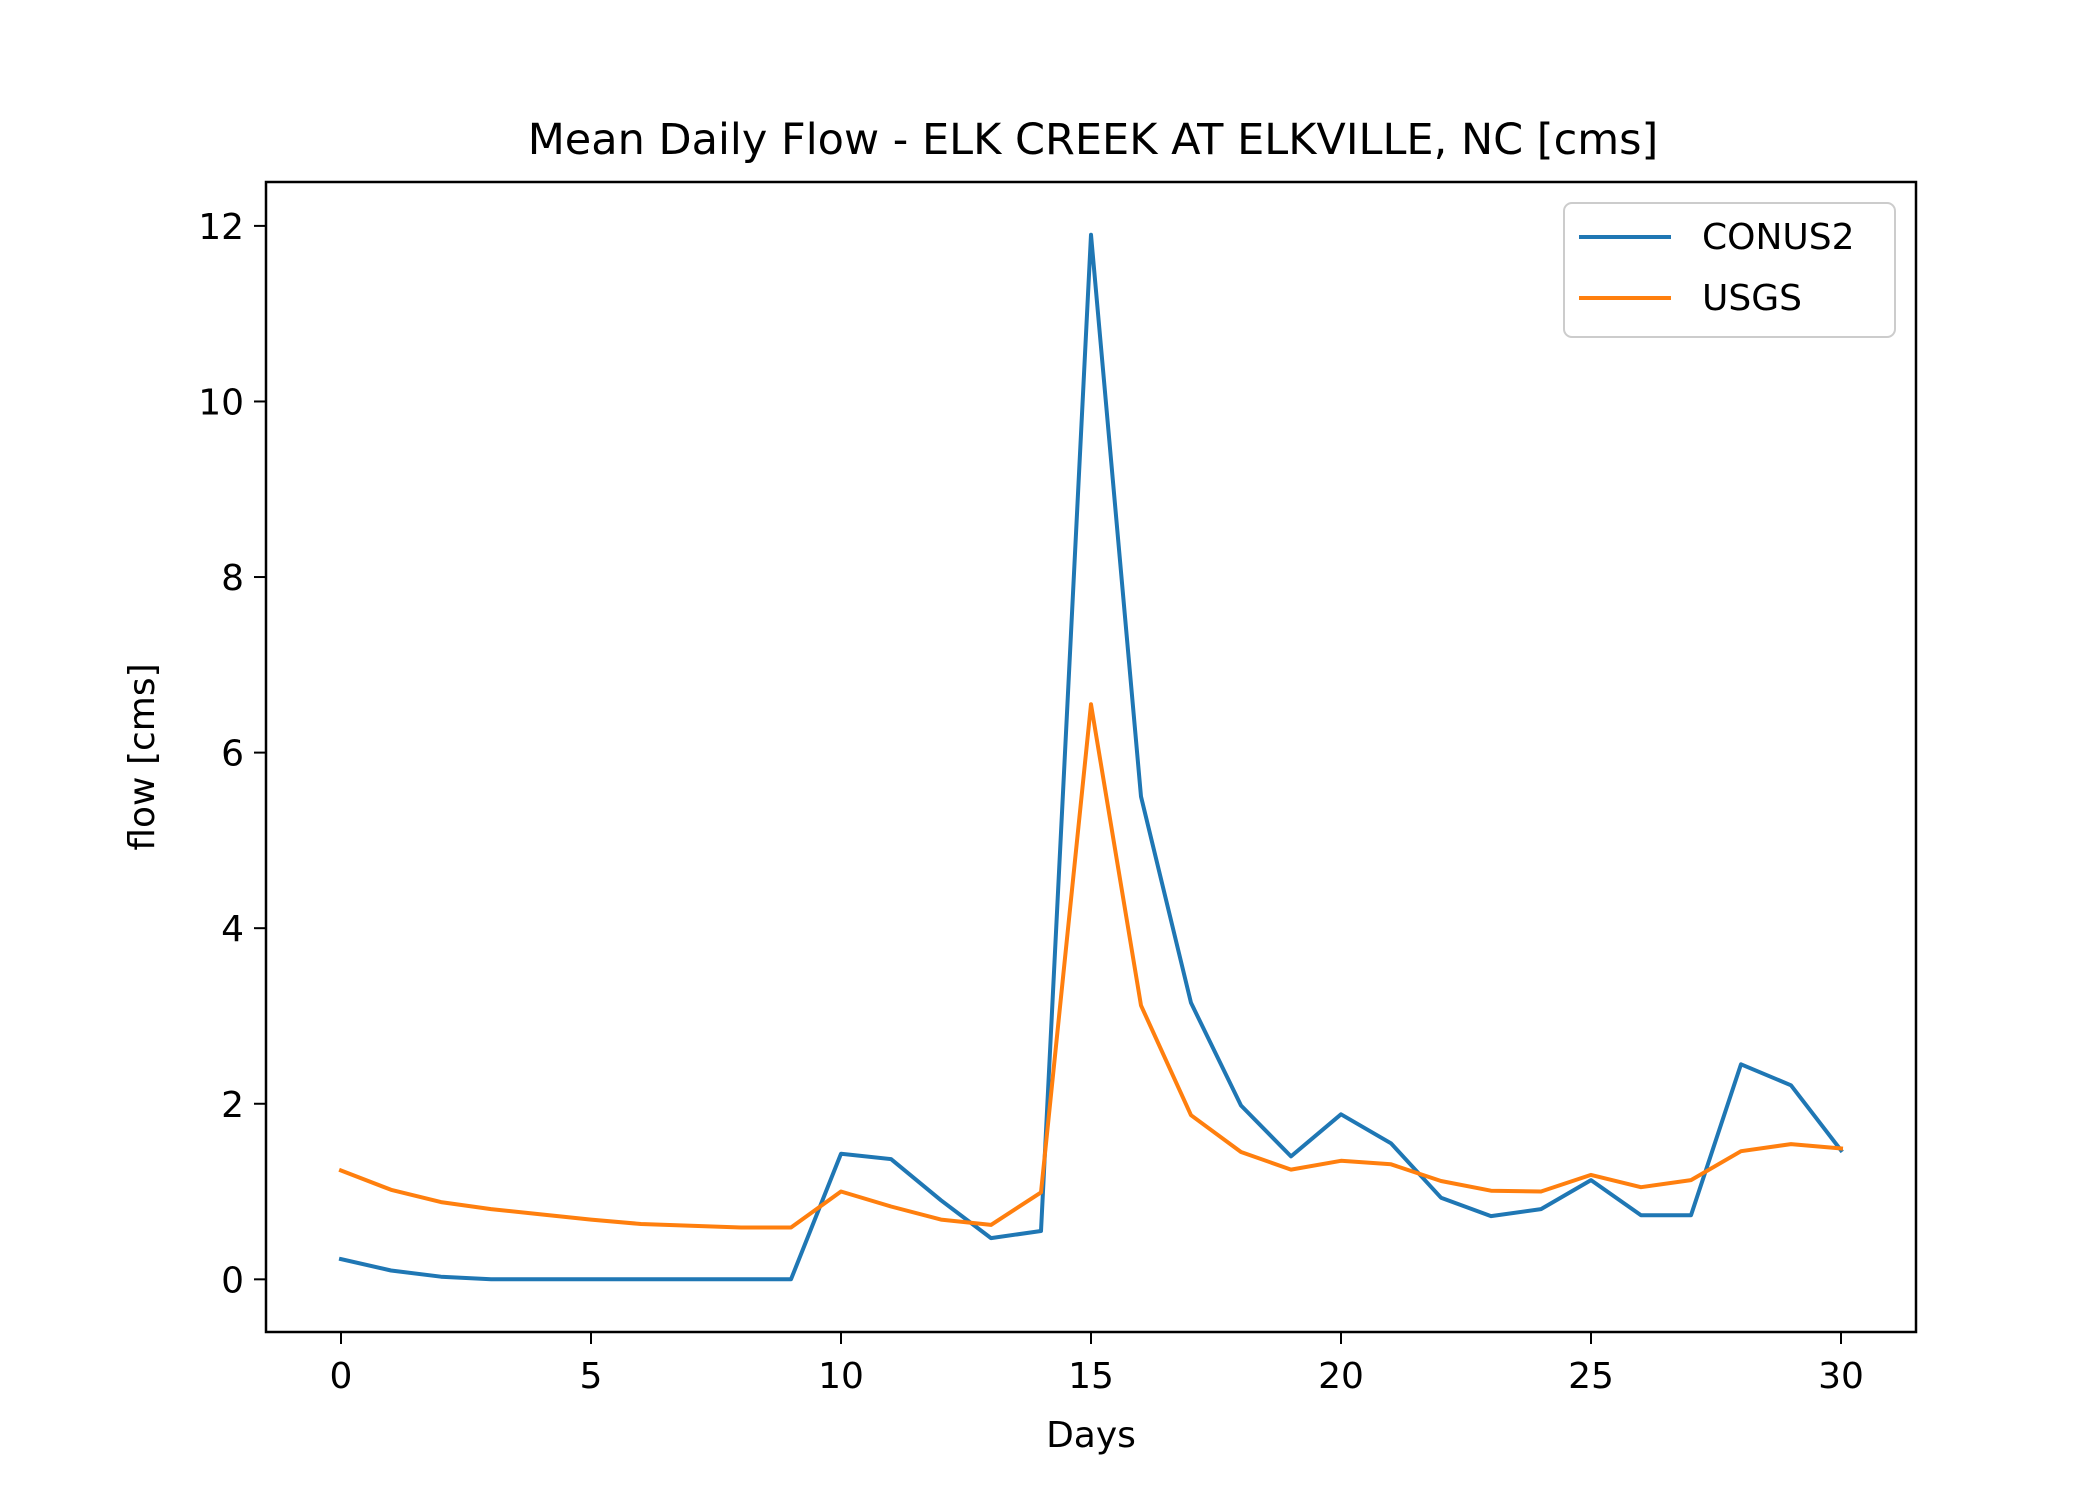  I want to click on x-tick-label: 15, so click(1091, 1376).